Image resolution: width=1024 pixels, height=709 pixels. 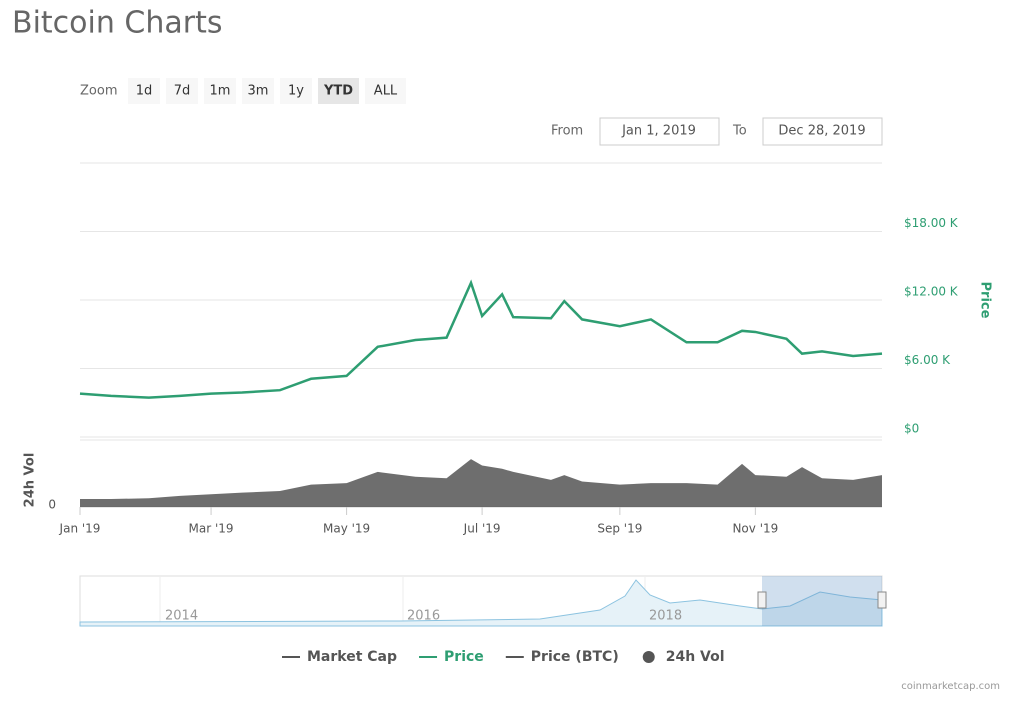 I want to click on to-input, so click(x=822, y=131).